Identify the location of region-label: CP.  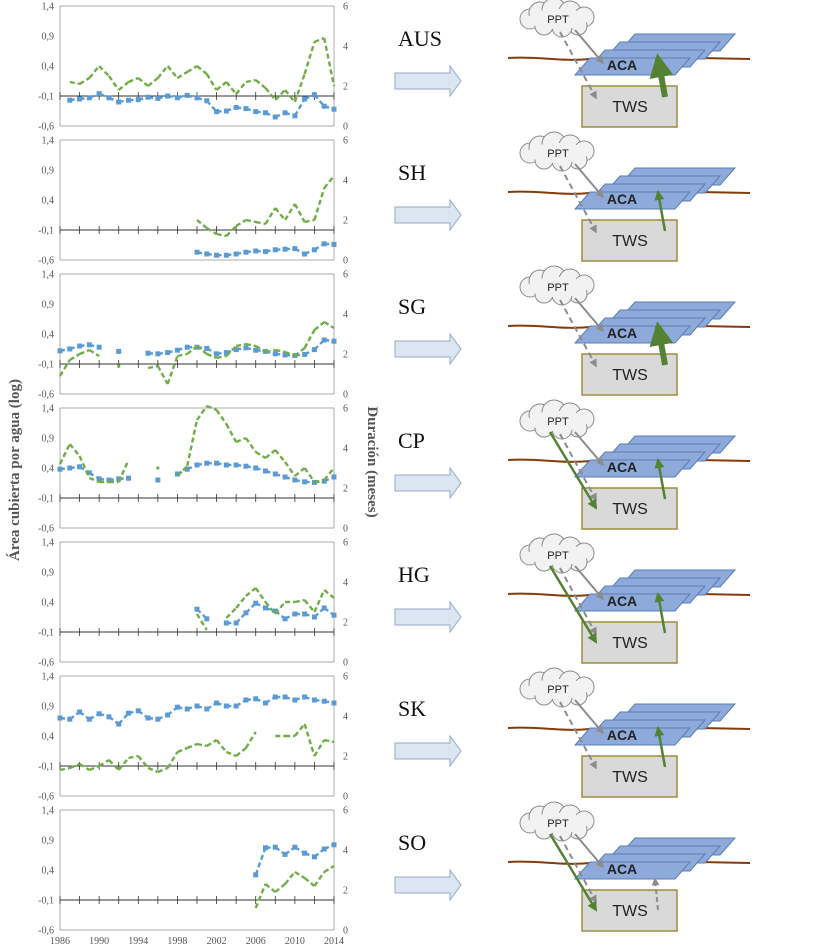
(411, 440).